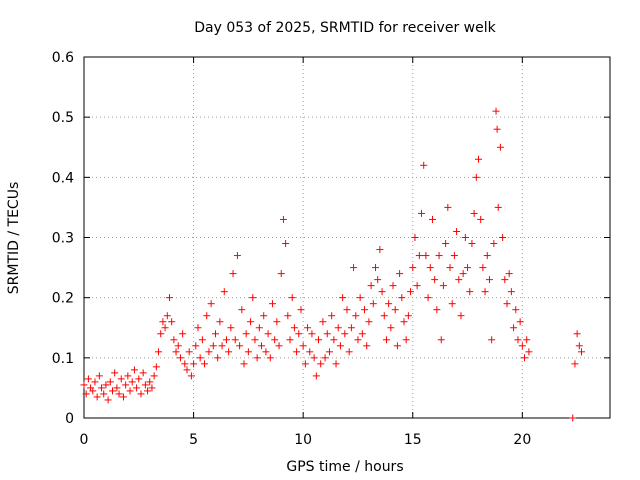 This screenshot has height=480, width=640. I want to click on y-tick-label: 0.4, so click(63, 178).